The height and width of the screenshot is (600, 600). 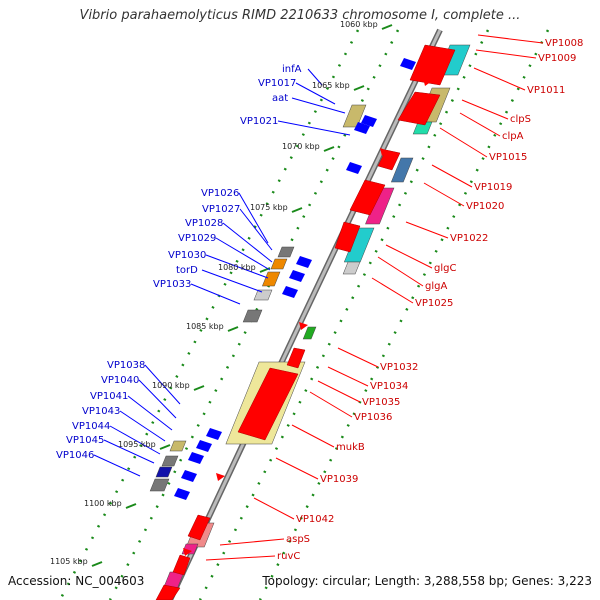 I want to click on gene-label-vp1011: VP1011, so click(x=546, y=90).